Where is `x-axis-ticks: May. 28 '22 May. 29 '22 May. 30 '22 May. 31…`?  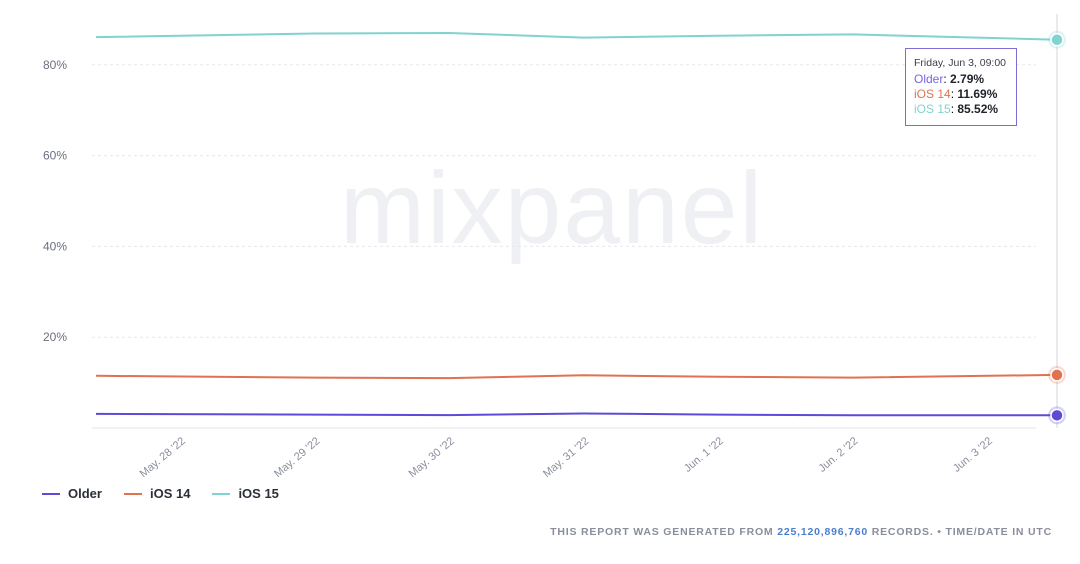 x-axis-ticks: May. 28 '22 May. 29 '22 May. 30 '22 May. 31… is located at coordinates (566, 457).